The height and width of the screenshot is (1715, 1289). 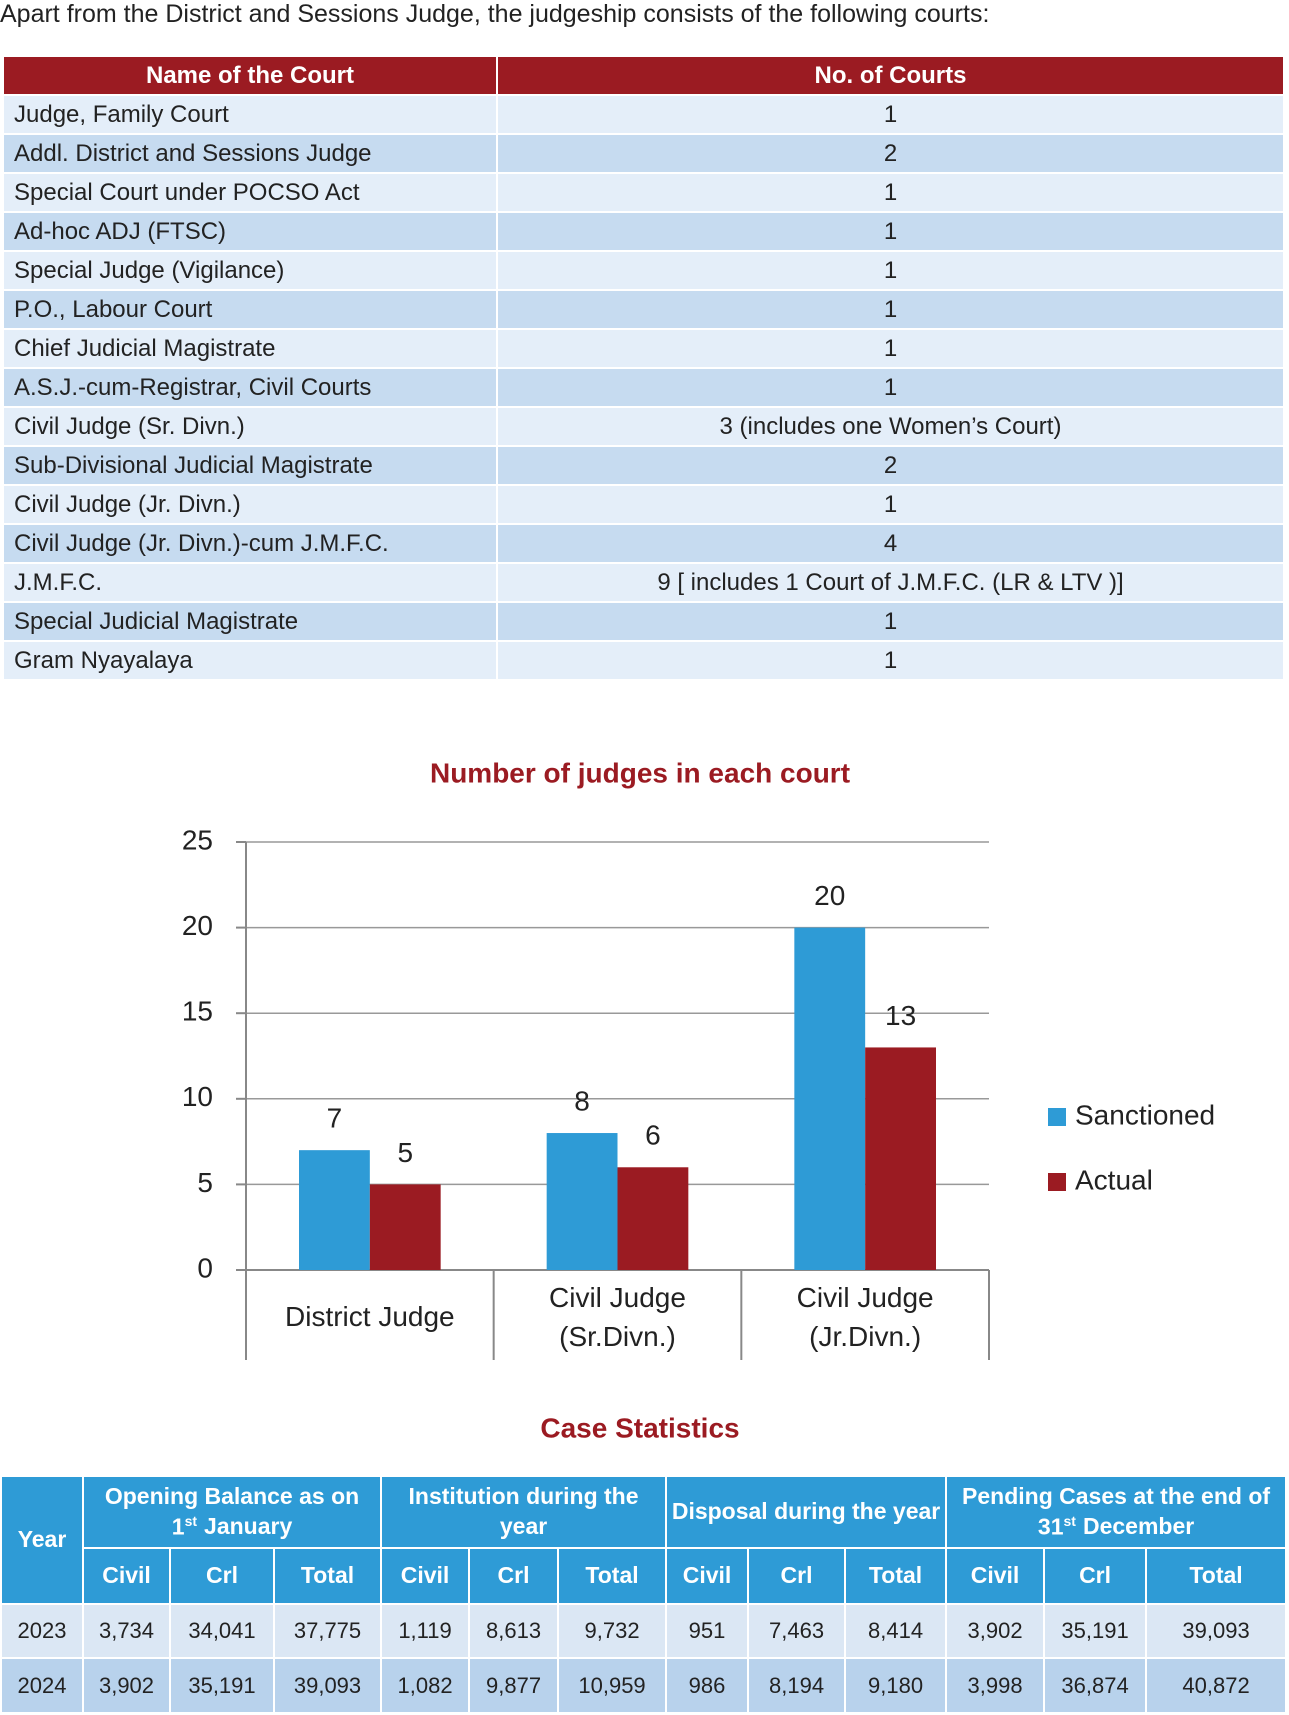 What do you see at coordinates (797, 1631) in the screenshot?
I see `table-cell: 7,463` at bounding box center [797, 1631].